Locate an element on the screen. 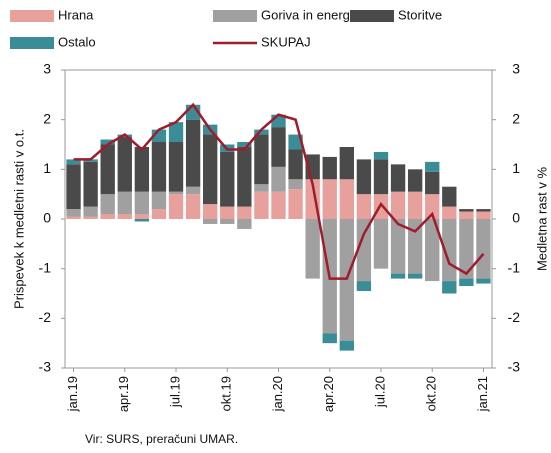 The height and width of the screenshot is (453, 551). y2-tick-label: -2 is located at coordinates (514, 317).